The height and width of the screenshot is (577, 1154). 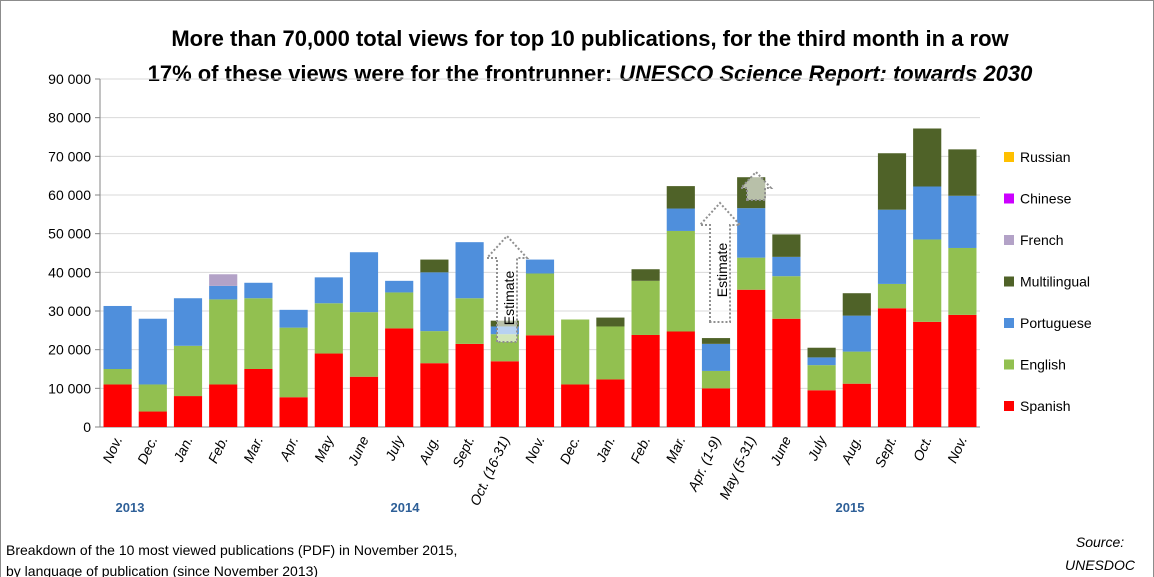 I want to click on y-tick-label: 0, so click(x=87, y=427).